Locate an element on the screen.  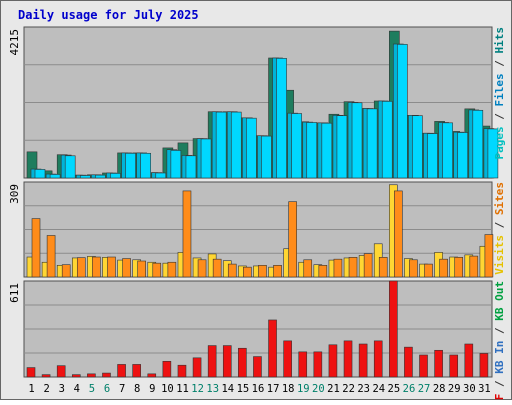
x-tick-label: 11 is located at coordinates (182, 389).